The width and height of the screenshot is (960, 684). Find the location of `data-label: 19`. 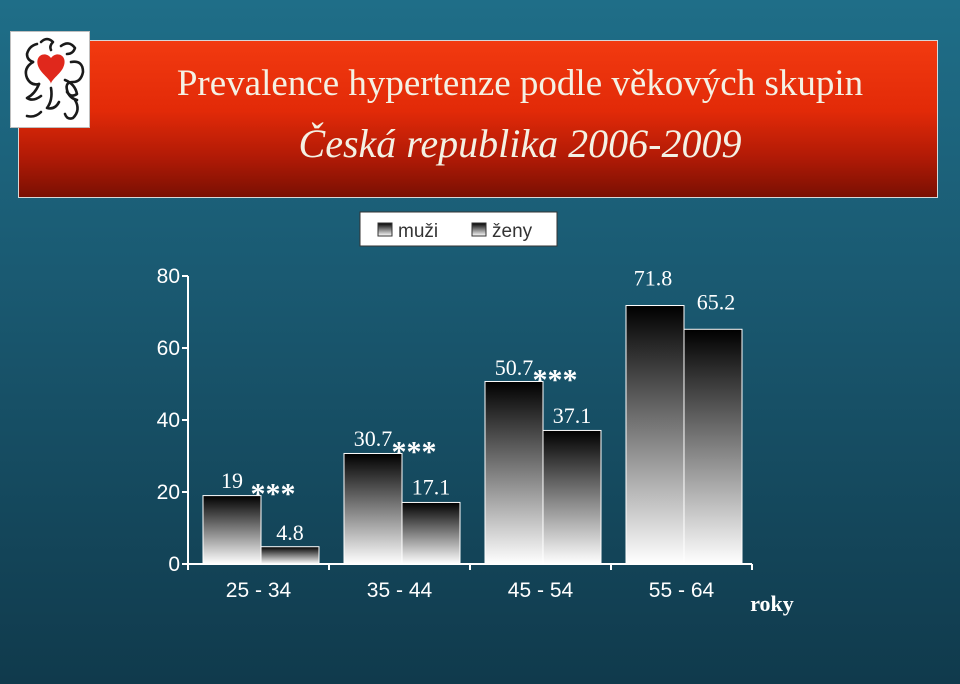

data-label: 19 is located at coordinates (232, 480).